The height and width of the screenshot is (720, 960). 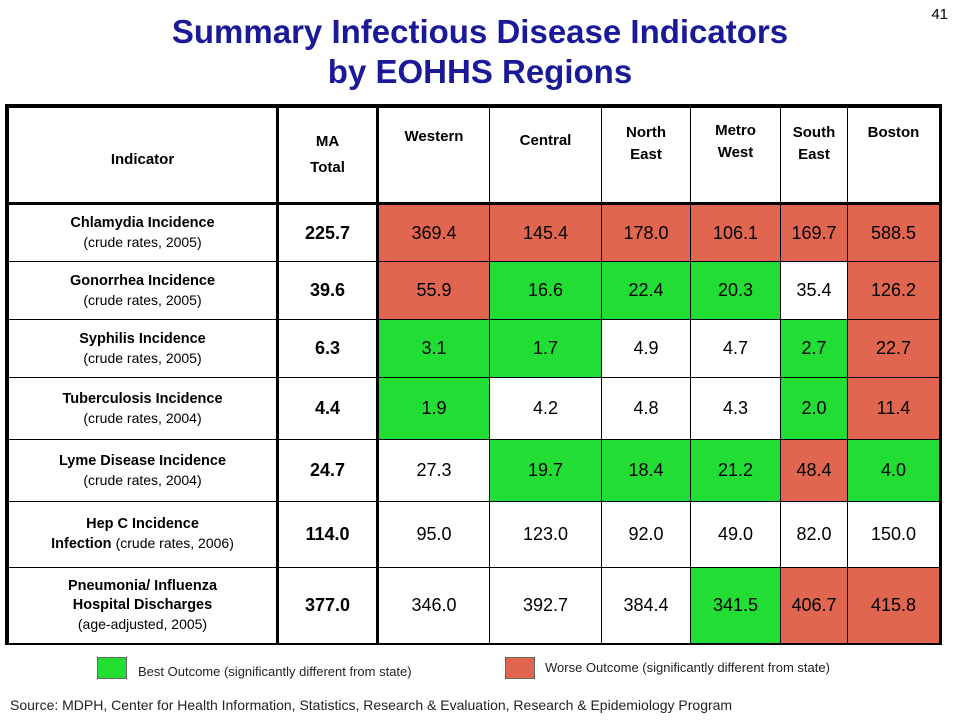 I want to click on header-region-line1: South, so click(x=814, y=132).